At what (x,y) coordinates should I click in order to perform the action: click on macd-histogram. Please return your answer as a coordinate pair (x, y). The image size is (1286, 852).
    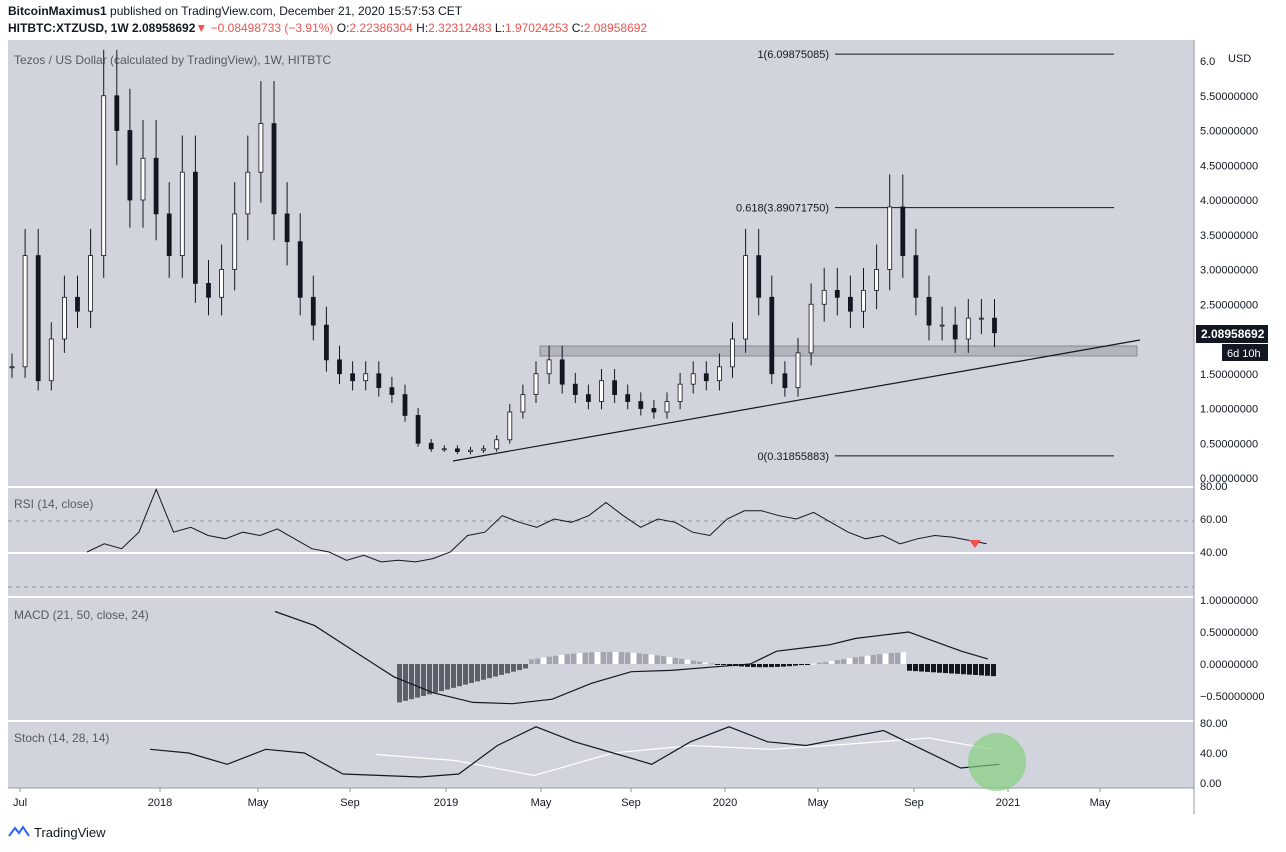
    Looking at the image, I should click on (696, 677).